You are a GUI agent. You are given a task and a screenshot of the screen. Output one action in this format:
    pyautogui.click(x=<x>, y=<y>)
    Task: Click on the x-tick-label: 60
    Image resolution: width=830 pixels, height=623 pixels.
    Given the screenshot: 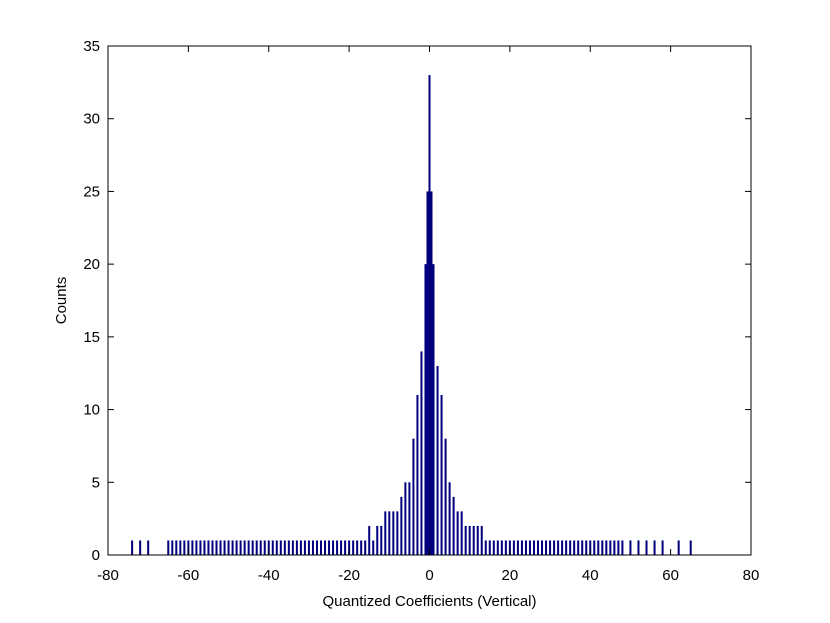 What is the action you would take?
    pyautogui.click(x=670, y=575)
    